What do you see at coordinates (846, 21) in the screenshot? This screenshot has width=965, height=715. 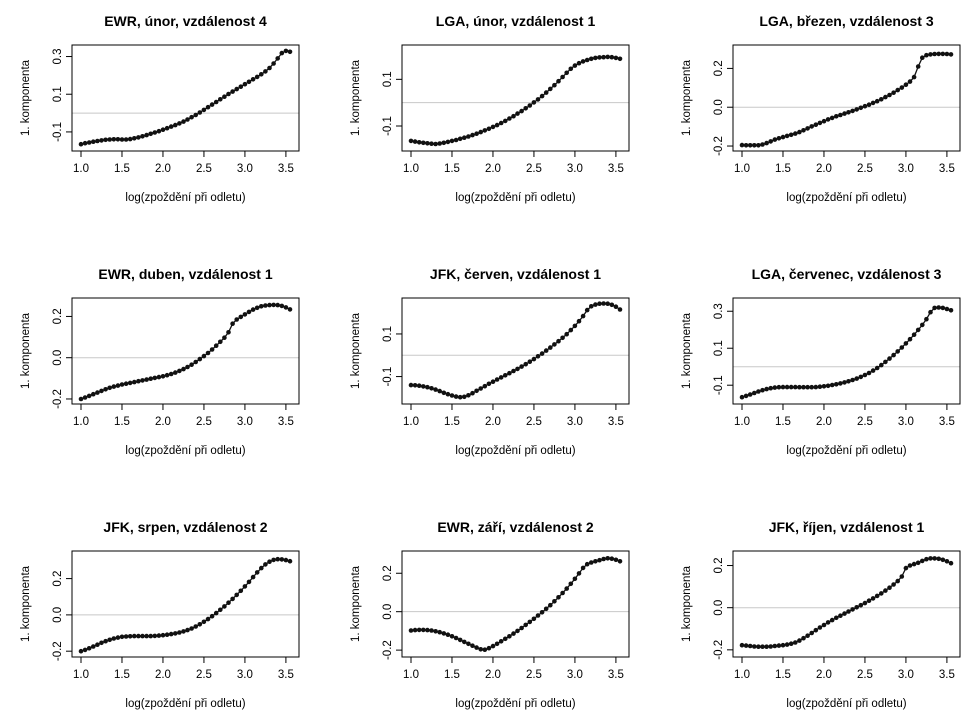 I see `chart-title: LGA, březen, vzdálenost 3` at bounding box center [846, 21].